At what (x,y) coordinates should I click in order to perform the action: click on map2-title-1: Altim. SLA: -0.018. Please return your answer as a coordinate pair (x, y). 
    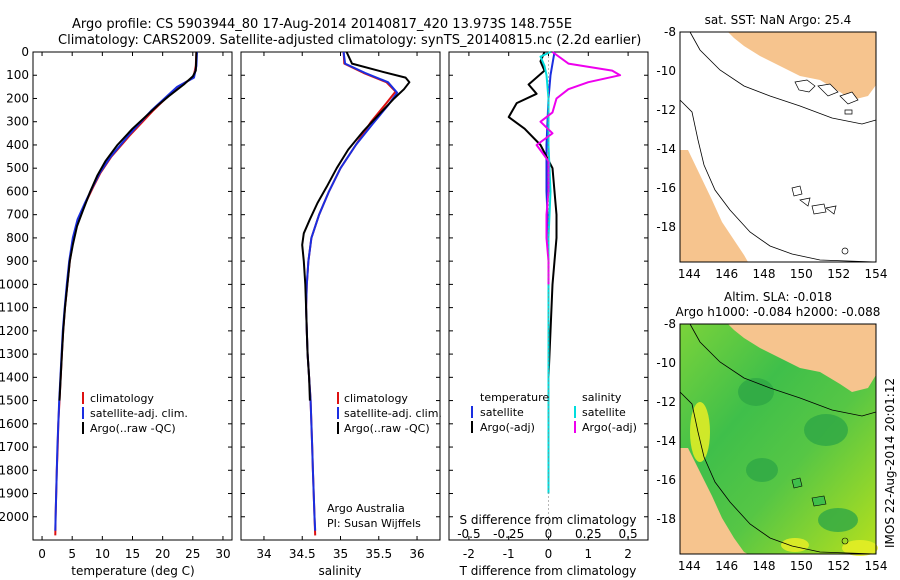
    Looking at the image, I should click on (778, 297).